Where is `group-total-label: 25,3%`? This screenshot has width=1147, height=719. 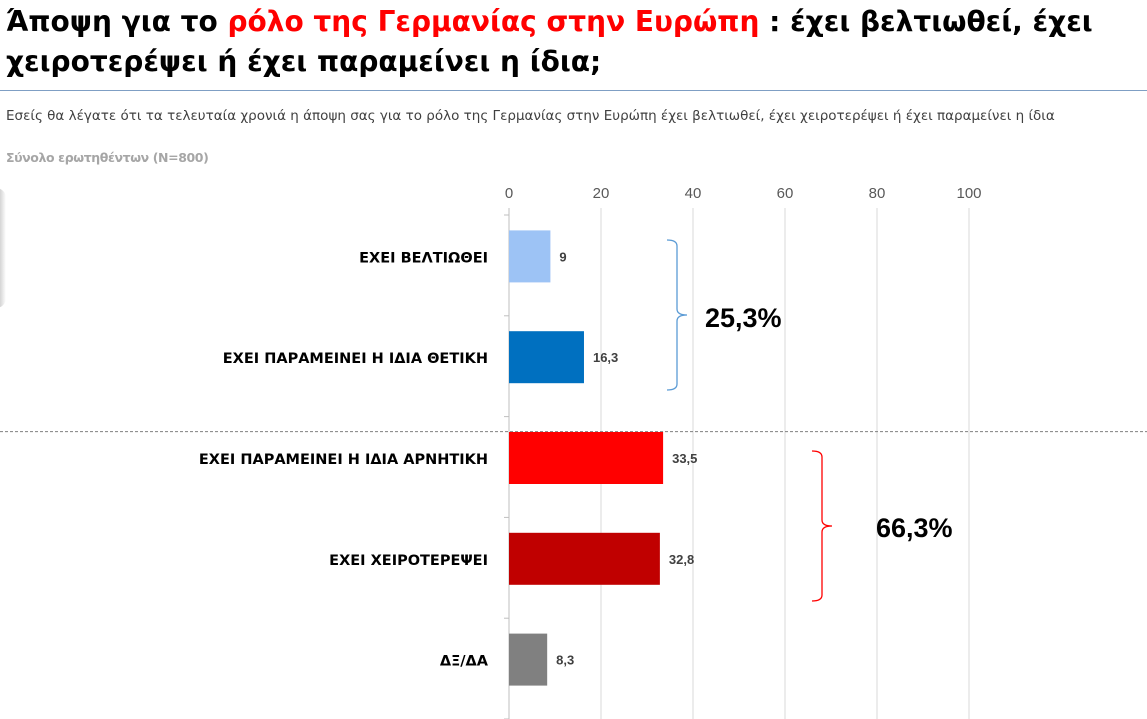
group-total-label: 25,3% is located at coordinates (743, 318).